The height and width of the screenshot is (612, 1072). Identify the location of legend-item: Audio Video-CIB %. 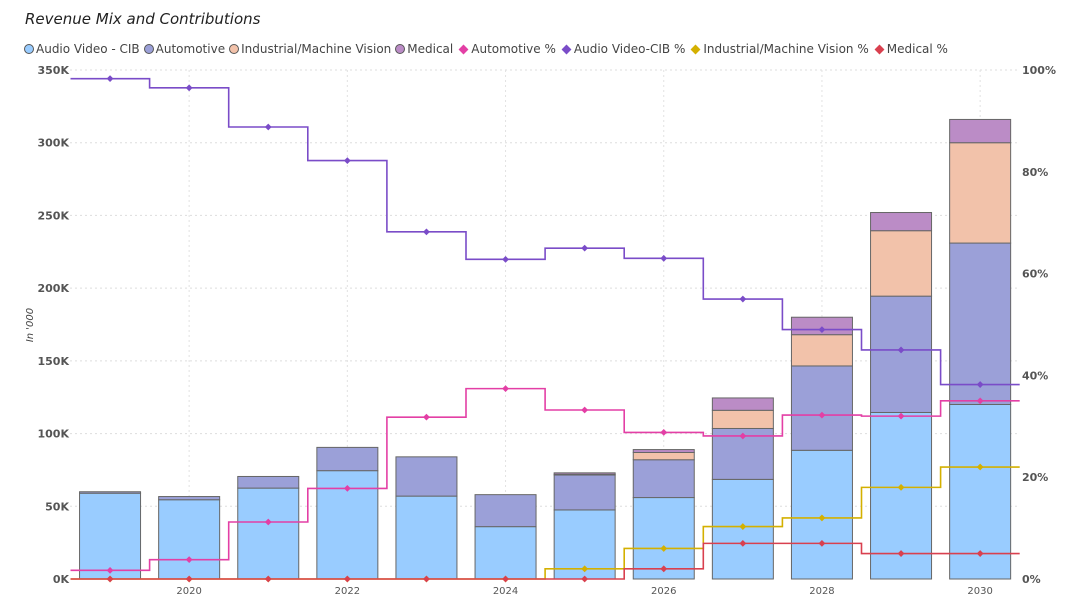
(622, 49).